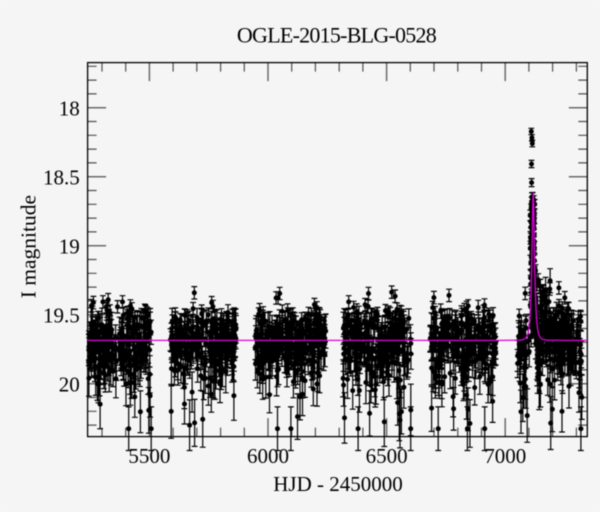 This screenshot has width=600, height=512. What do you see at coordinates (337, 35) in the screenshot?
I see `svg-text: OGLE-2015-BLG-0528` at bounding box center [337, 35].